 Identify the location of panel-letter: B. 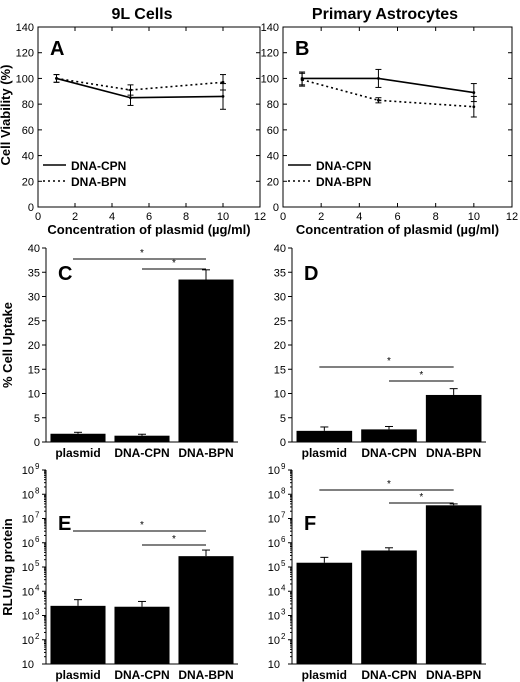
(302, 49).